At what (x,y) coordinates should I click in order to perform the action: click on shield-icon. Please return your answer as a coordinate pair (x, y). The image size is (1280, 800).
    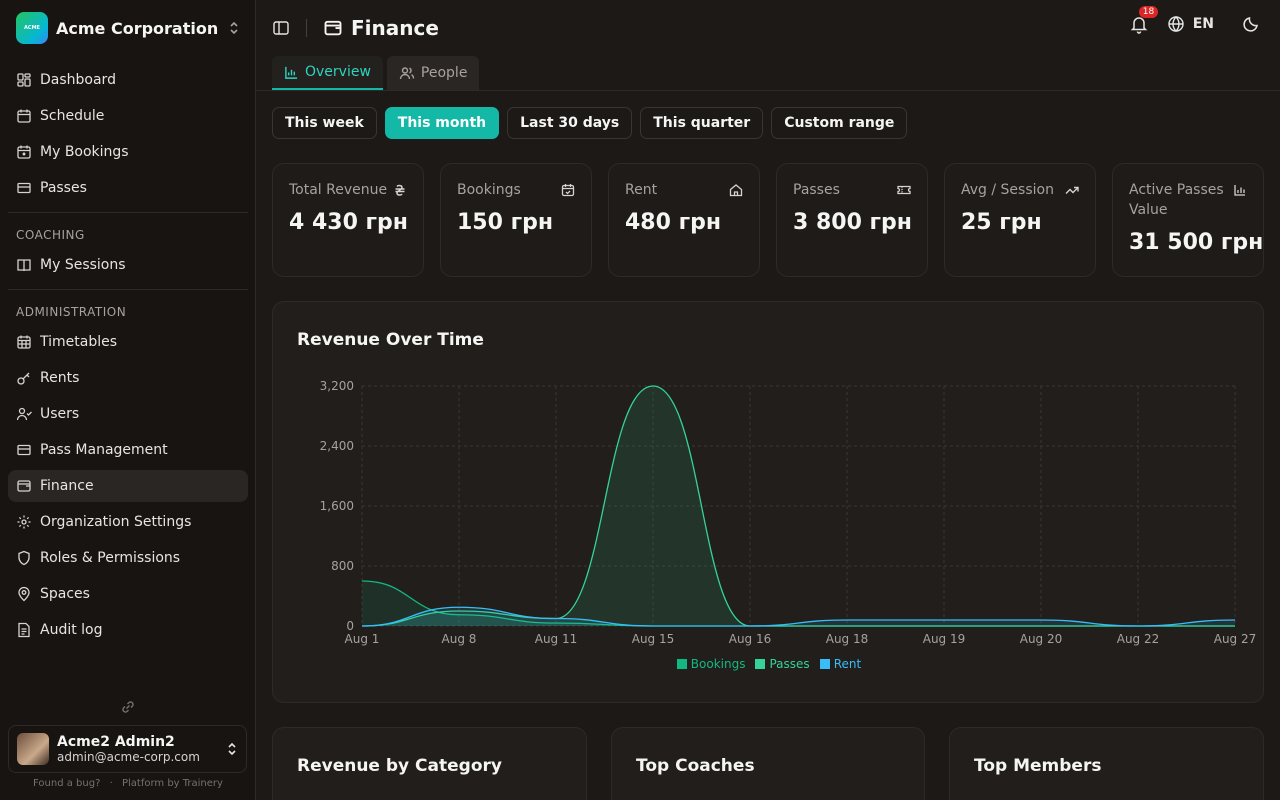
    Looking at the image, I should click on (24, 558).